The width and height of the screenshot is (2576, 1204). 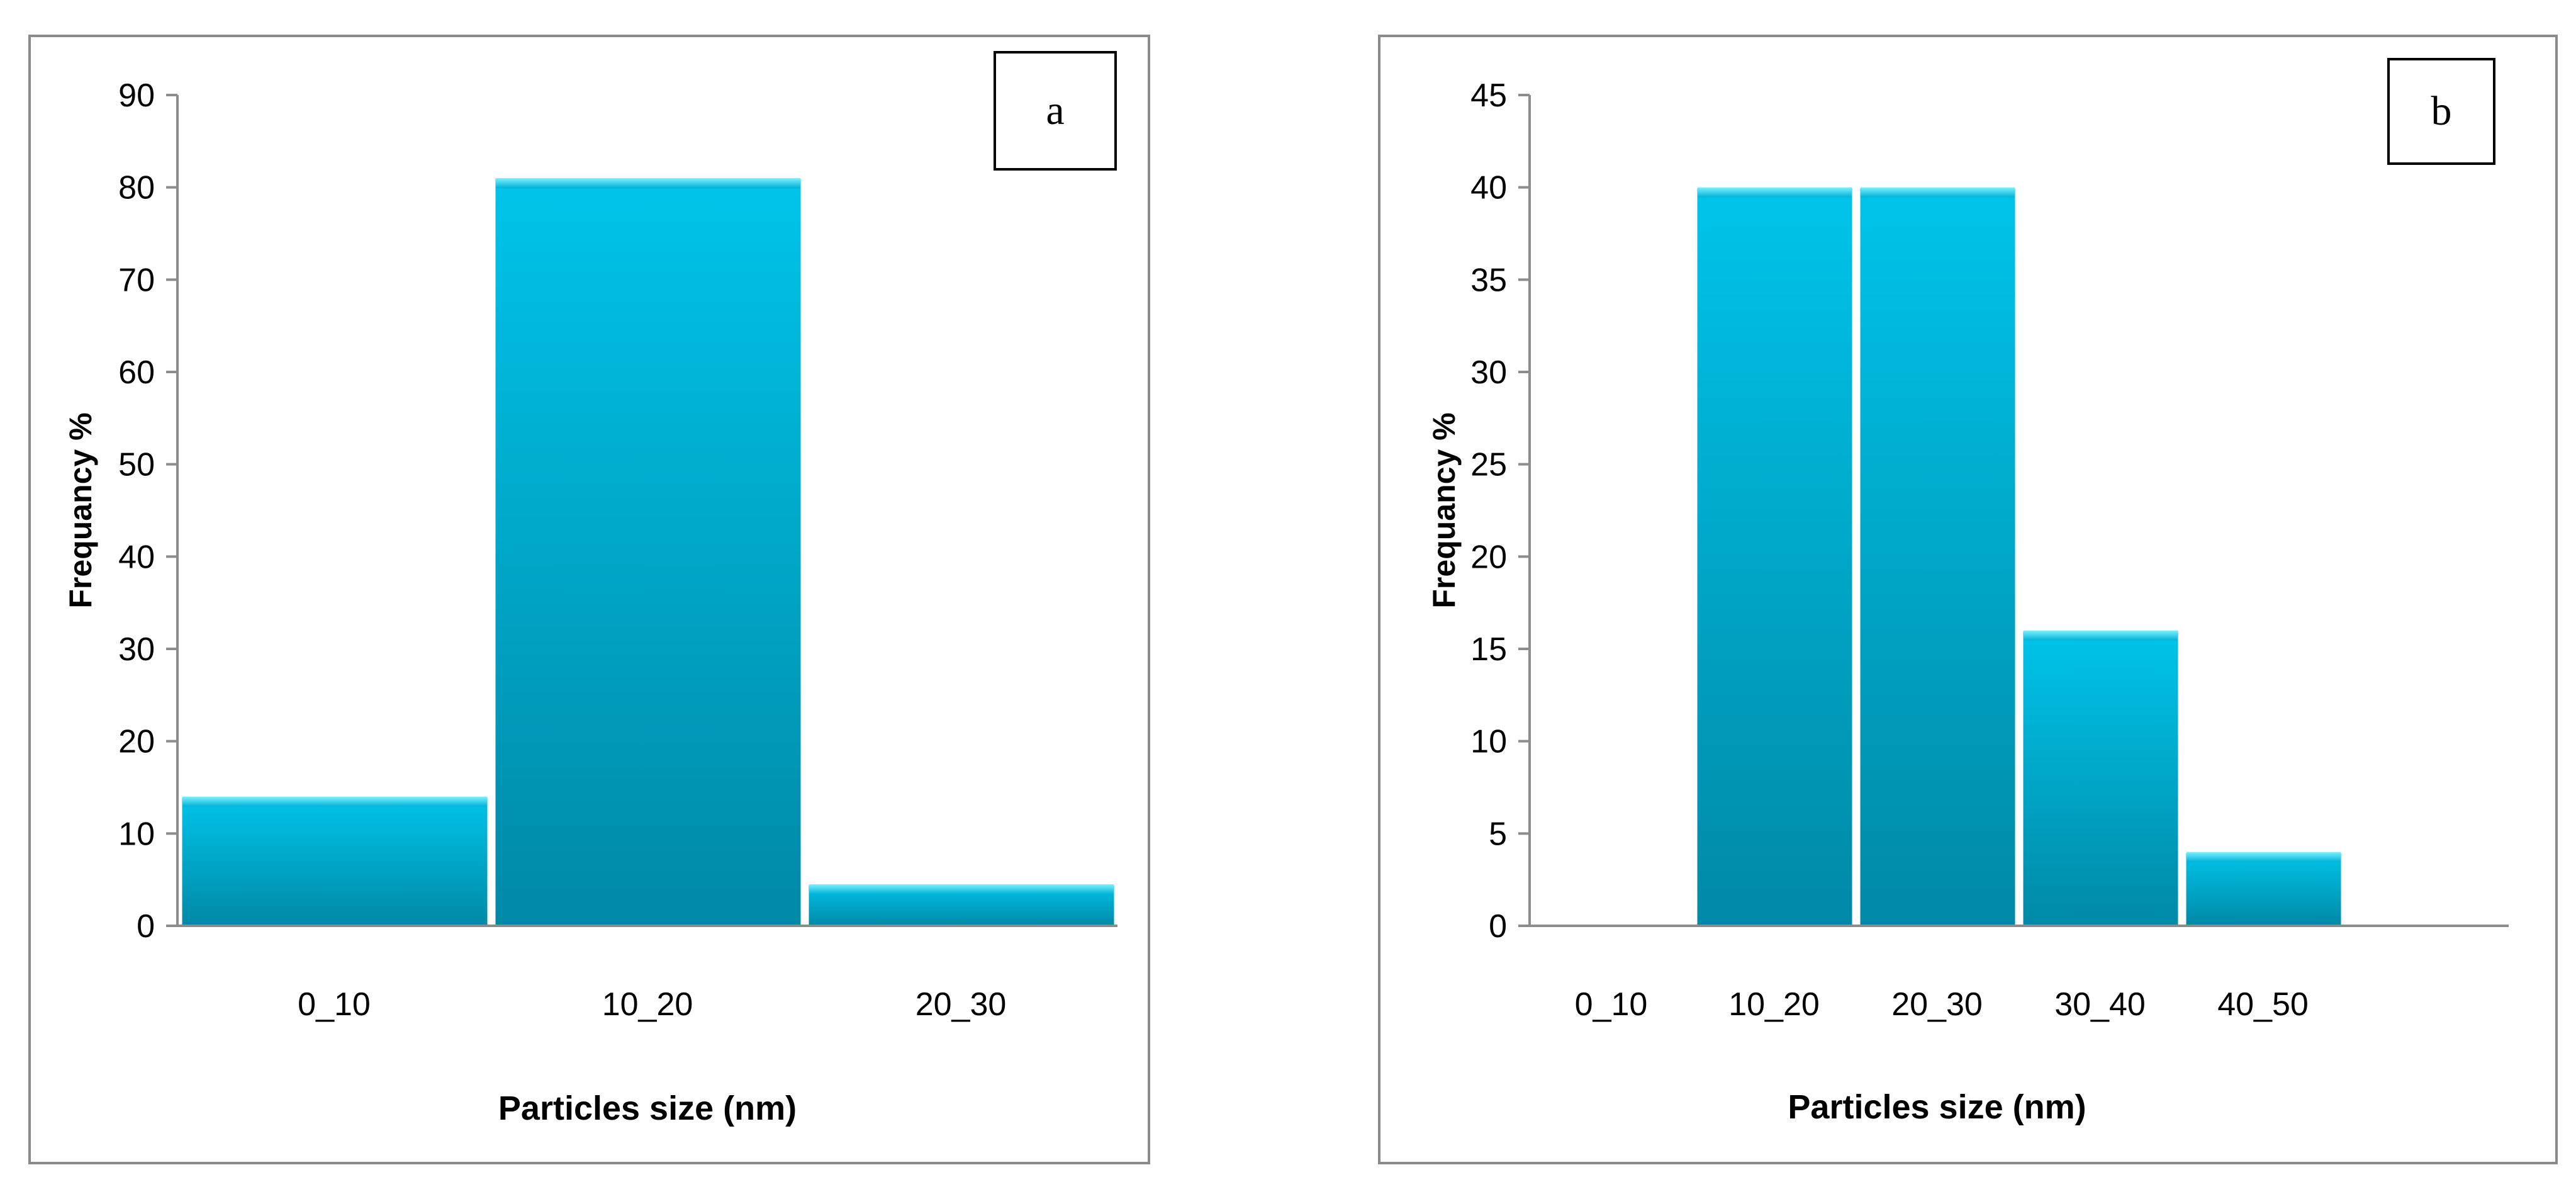 What do you see at coordinates (1498, 834) in the screenshot?
I see `y-tick-label: 5` at bounding box center [1498, 834].